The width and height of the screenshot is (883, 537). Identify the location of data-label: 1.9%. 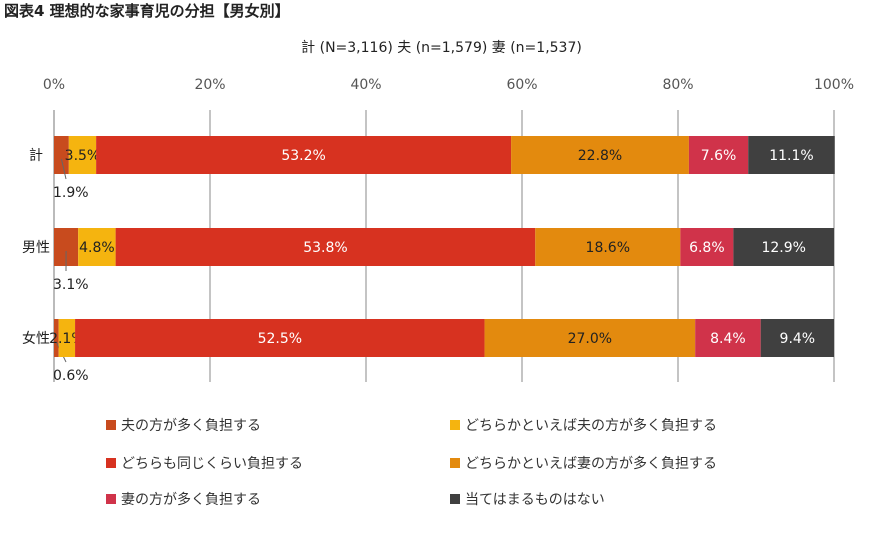
(71, 193).